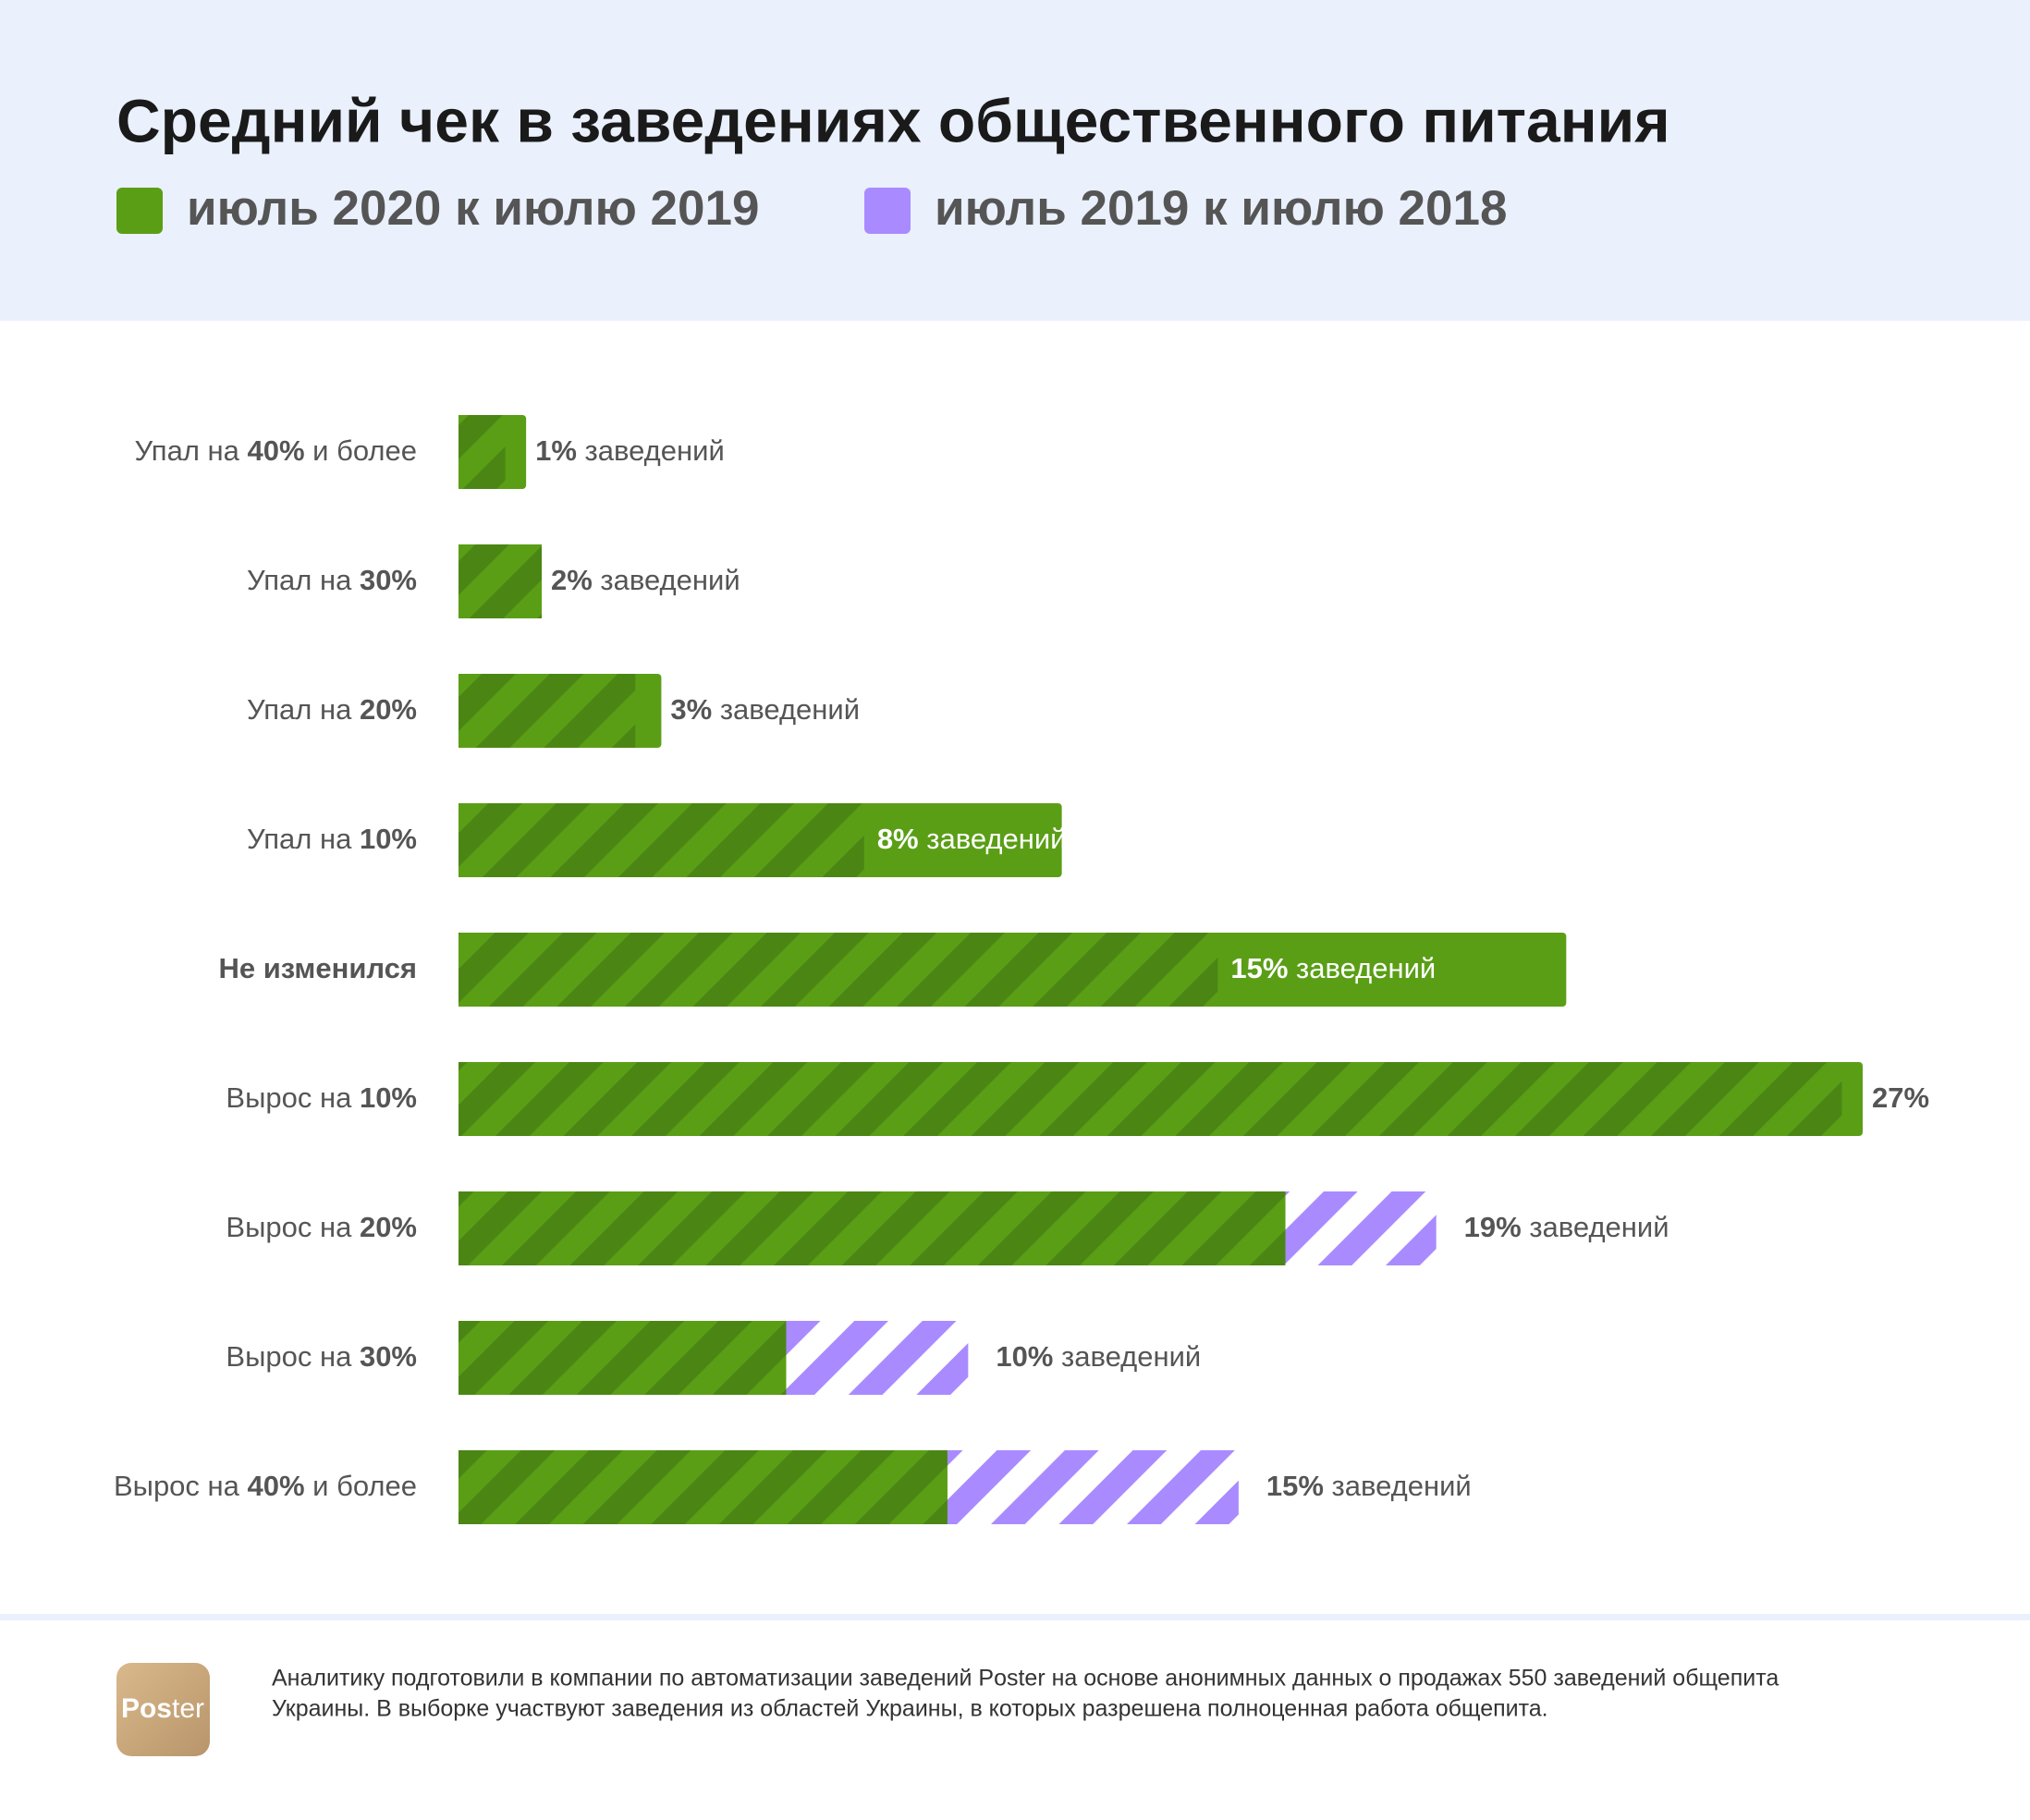  Describe the element at coordinates (332, 580) in the screenshot. I see `category-label: Упал на 30%` at that location.